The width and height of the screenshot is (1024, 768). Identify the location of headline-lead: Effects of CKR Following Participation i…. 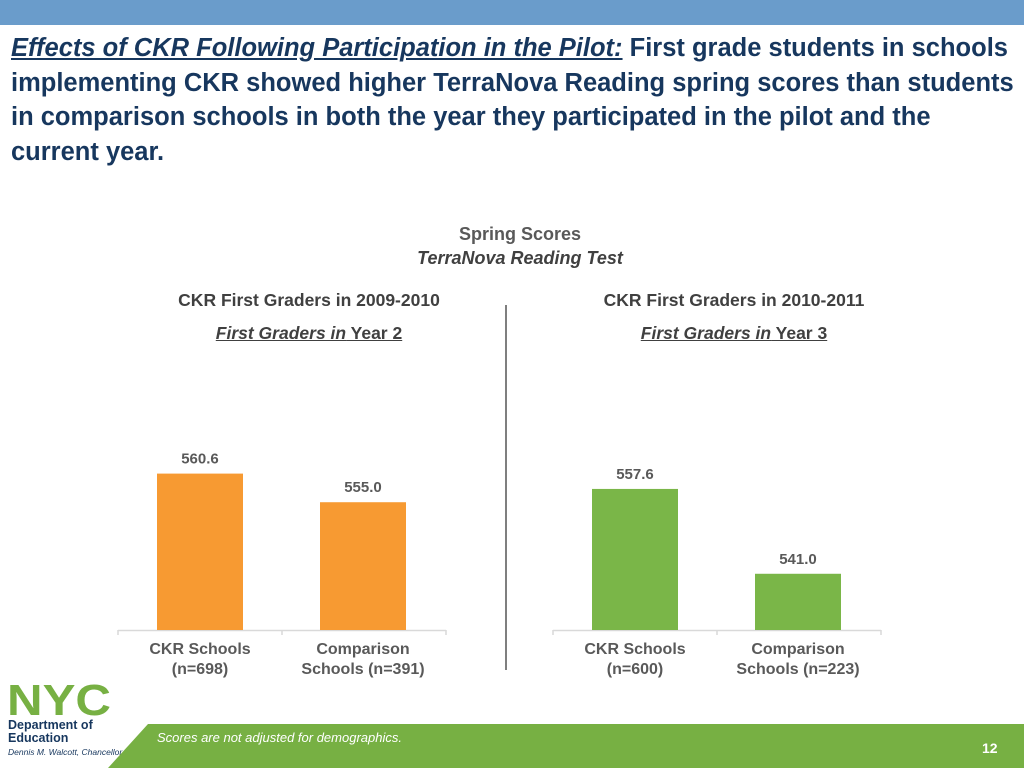
(317, 48).